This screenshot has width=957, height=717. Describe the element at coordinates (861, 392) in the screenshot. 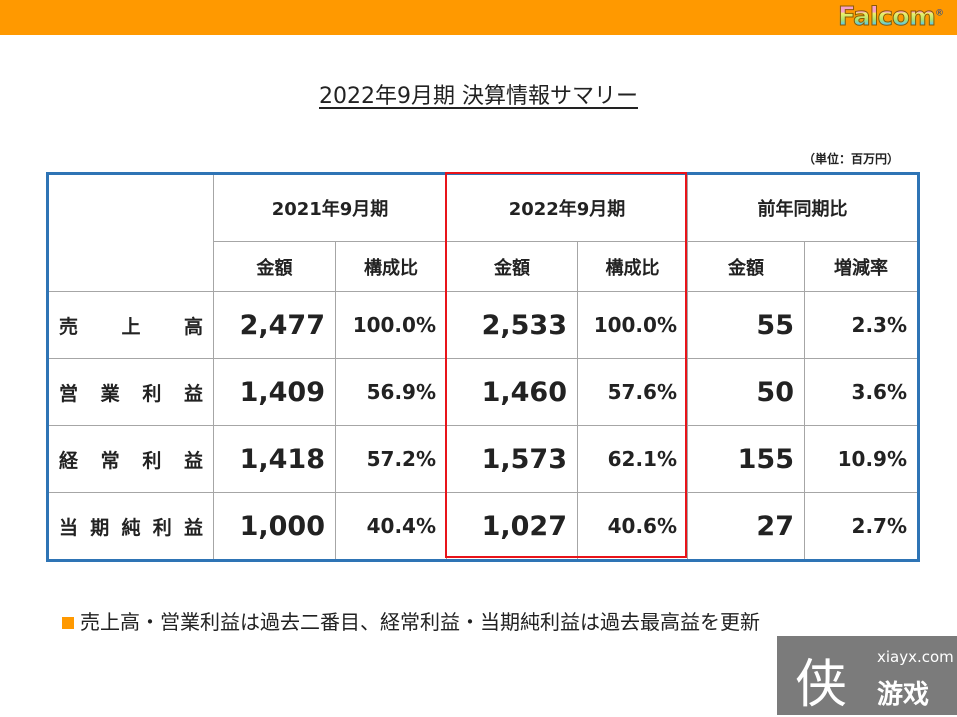

I see `cell: 3.6%` at that location.